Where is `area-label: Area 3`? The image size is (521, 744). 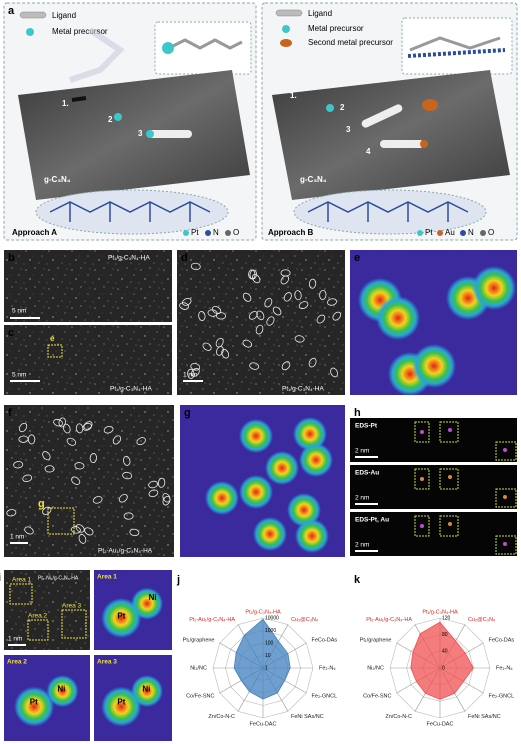
area-label: Area 3 is located at coordinates (107, 662).